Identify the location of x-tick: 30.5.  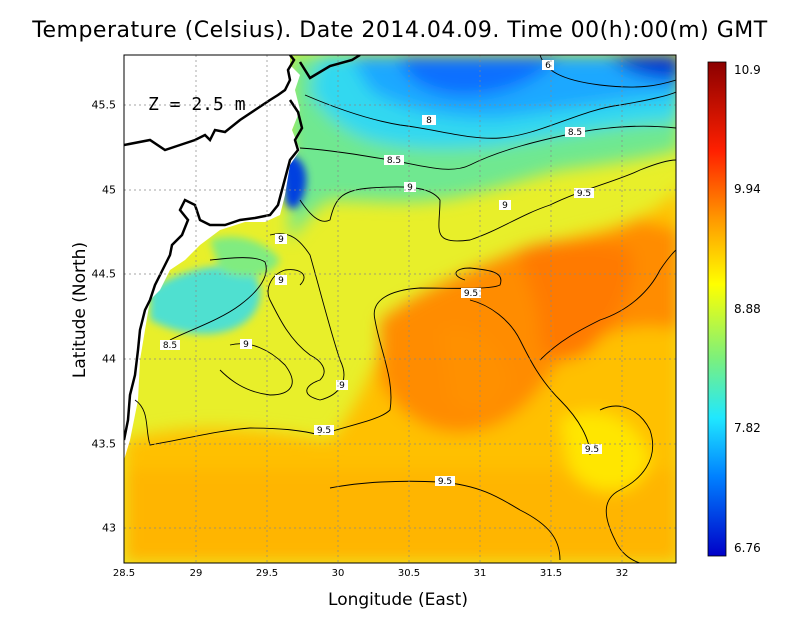
(409, 573).